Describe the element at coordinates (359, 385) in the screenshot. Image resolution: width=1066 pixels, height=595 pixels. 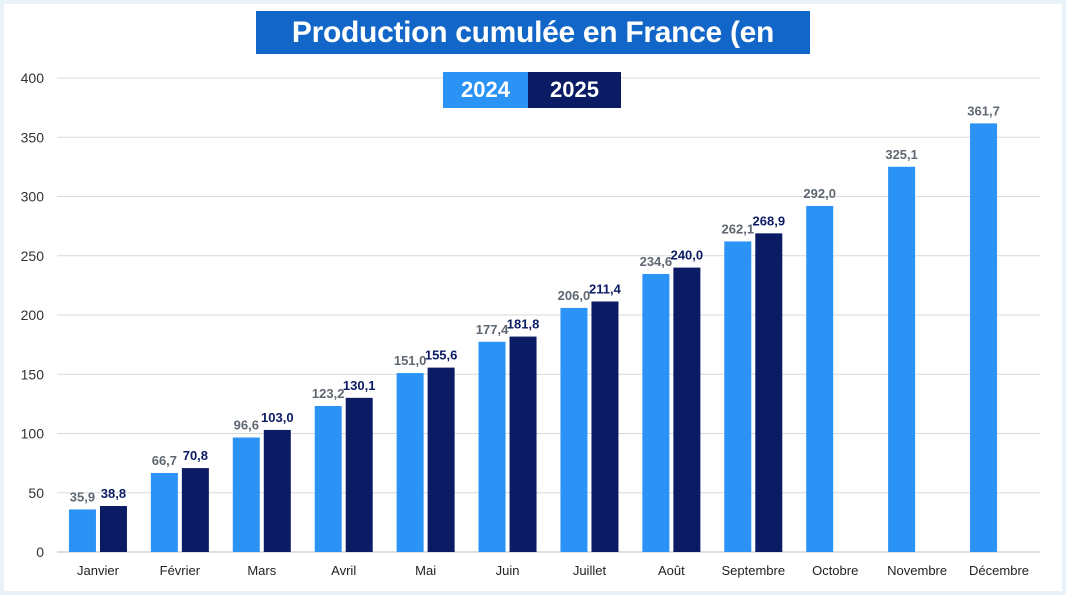
I see `data-label-2025: 130,1` at that location.